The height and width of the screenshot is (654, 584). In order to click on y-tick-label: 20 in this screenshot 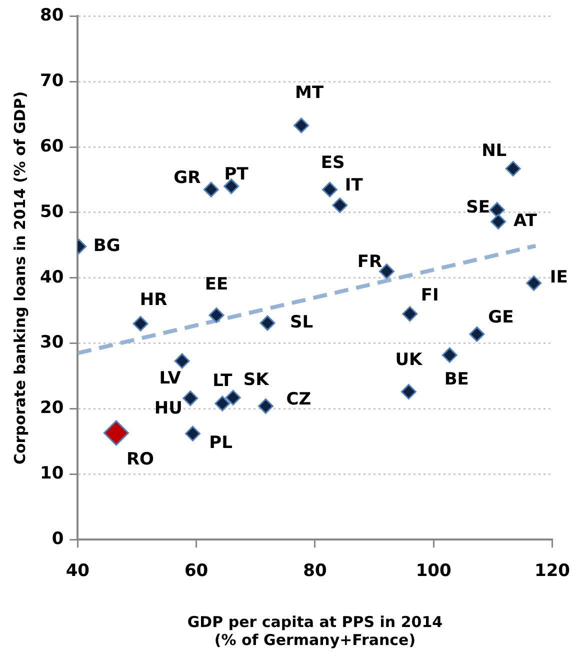, I will do `click(52, 408)`.